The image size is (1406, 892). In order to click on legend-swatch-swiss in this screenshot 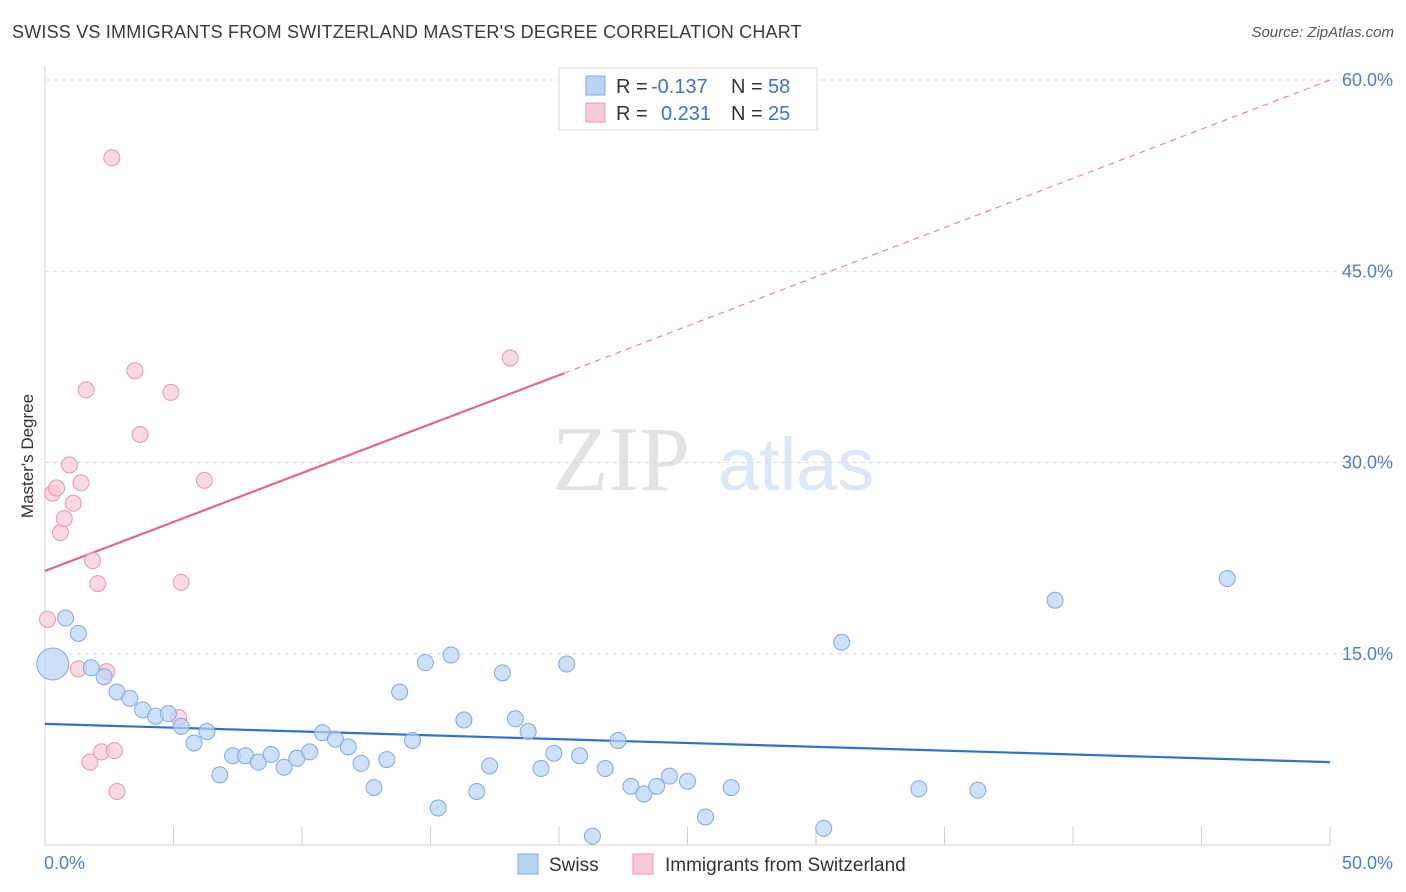, I will do `click(595, 85)`.